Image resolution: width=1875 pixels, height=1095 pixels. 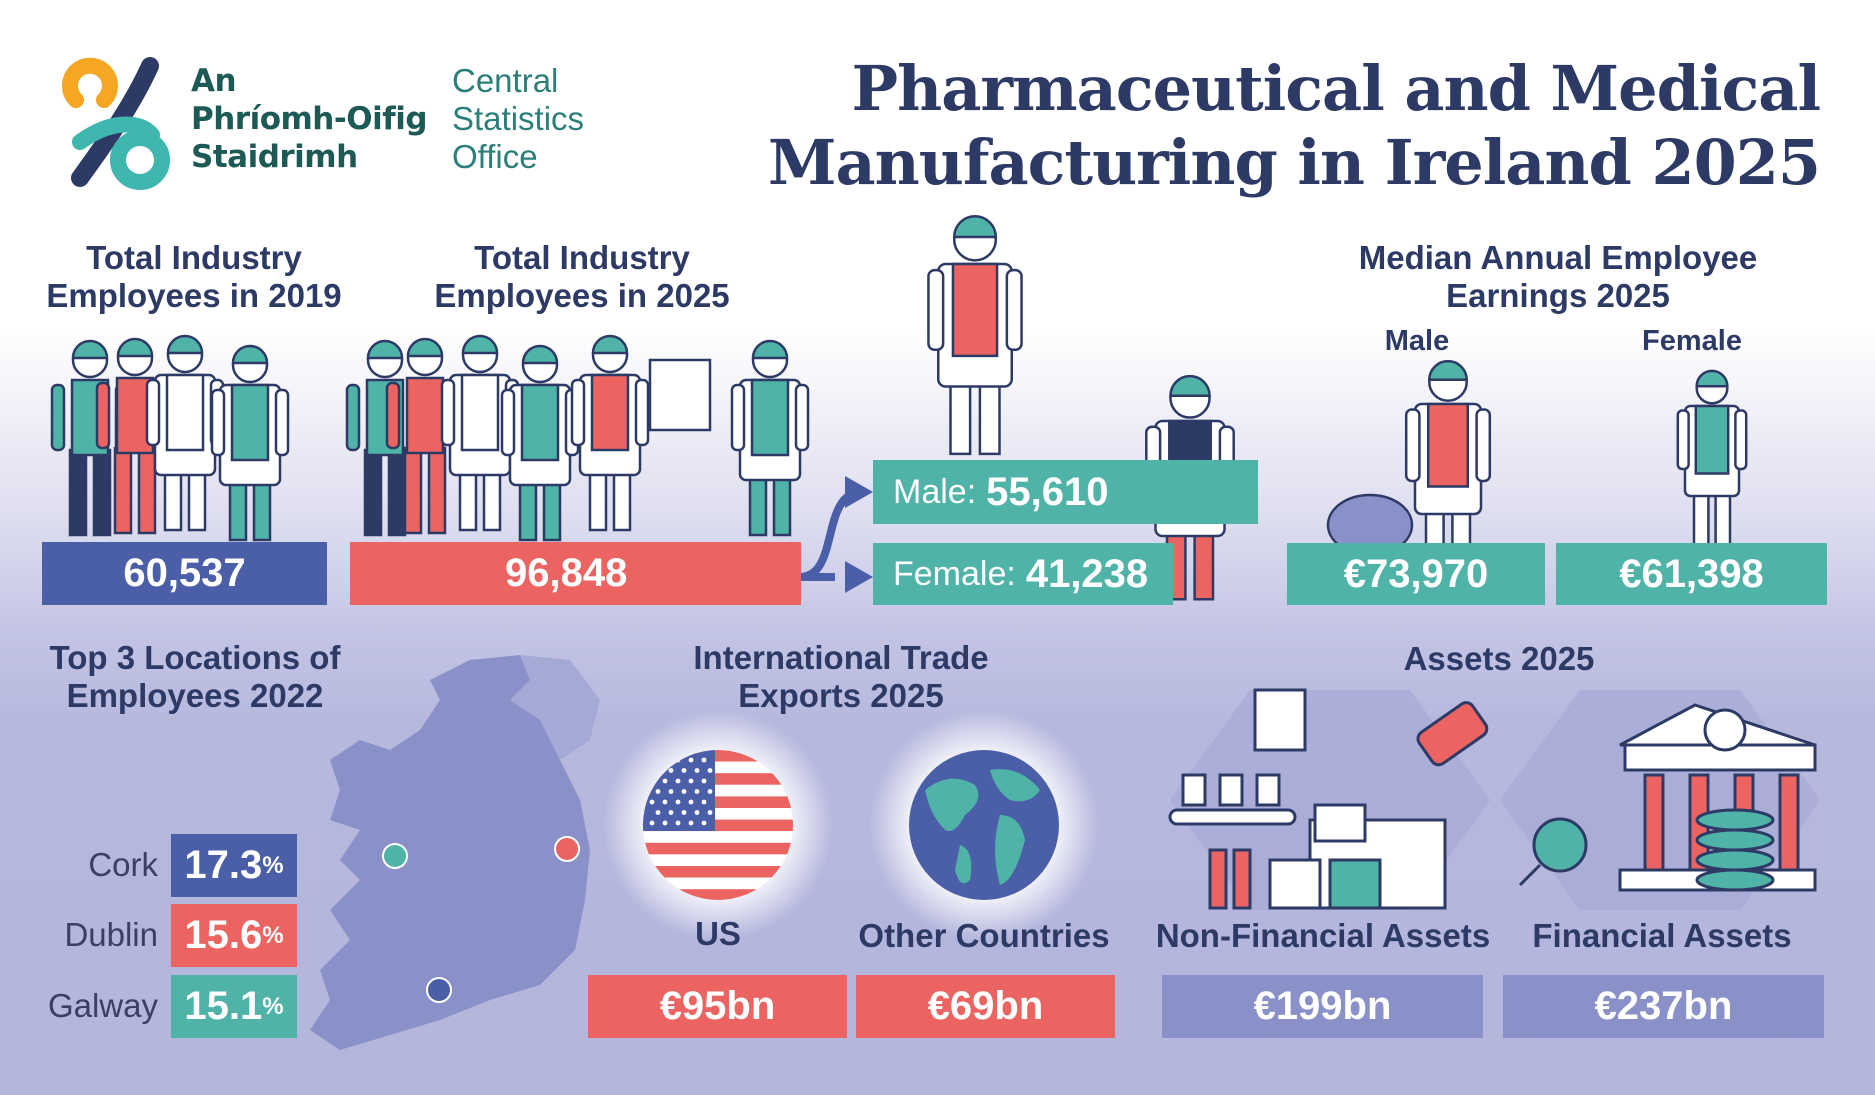 I want to click on share-value: 15.6, so click(x=223, y=935).